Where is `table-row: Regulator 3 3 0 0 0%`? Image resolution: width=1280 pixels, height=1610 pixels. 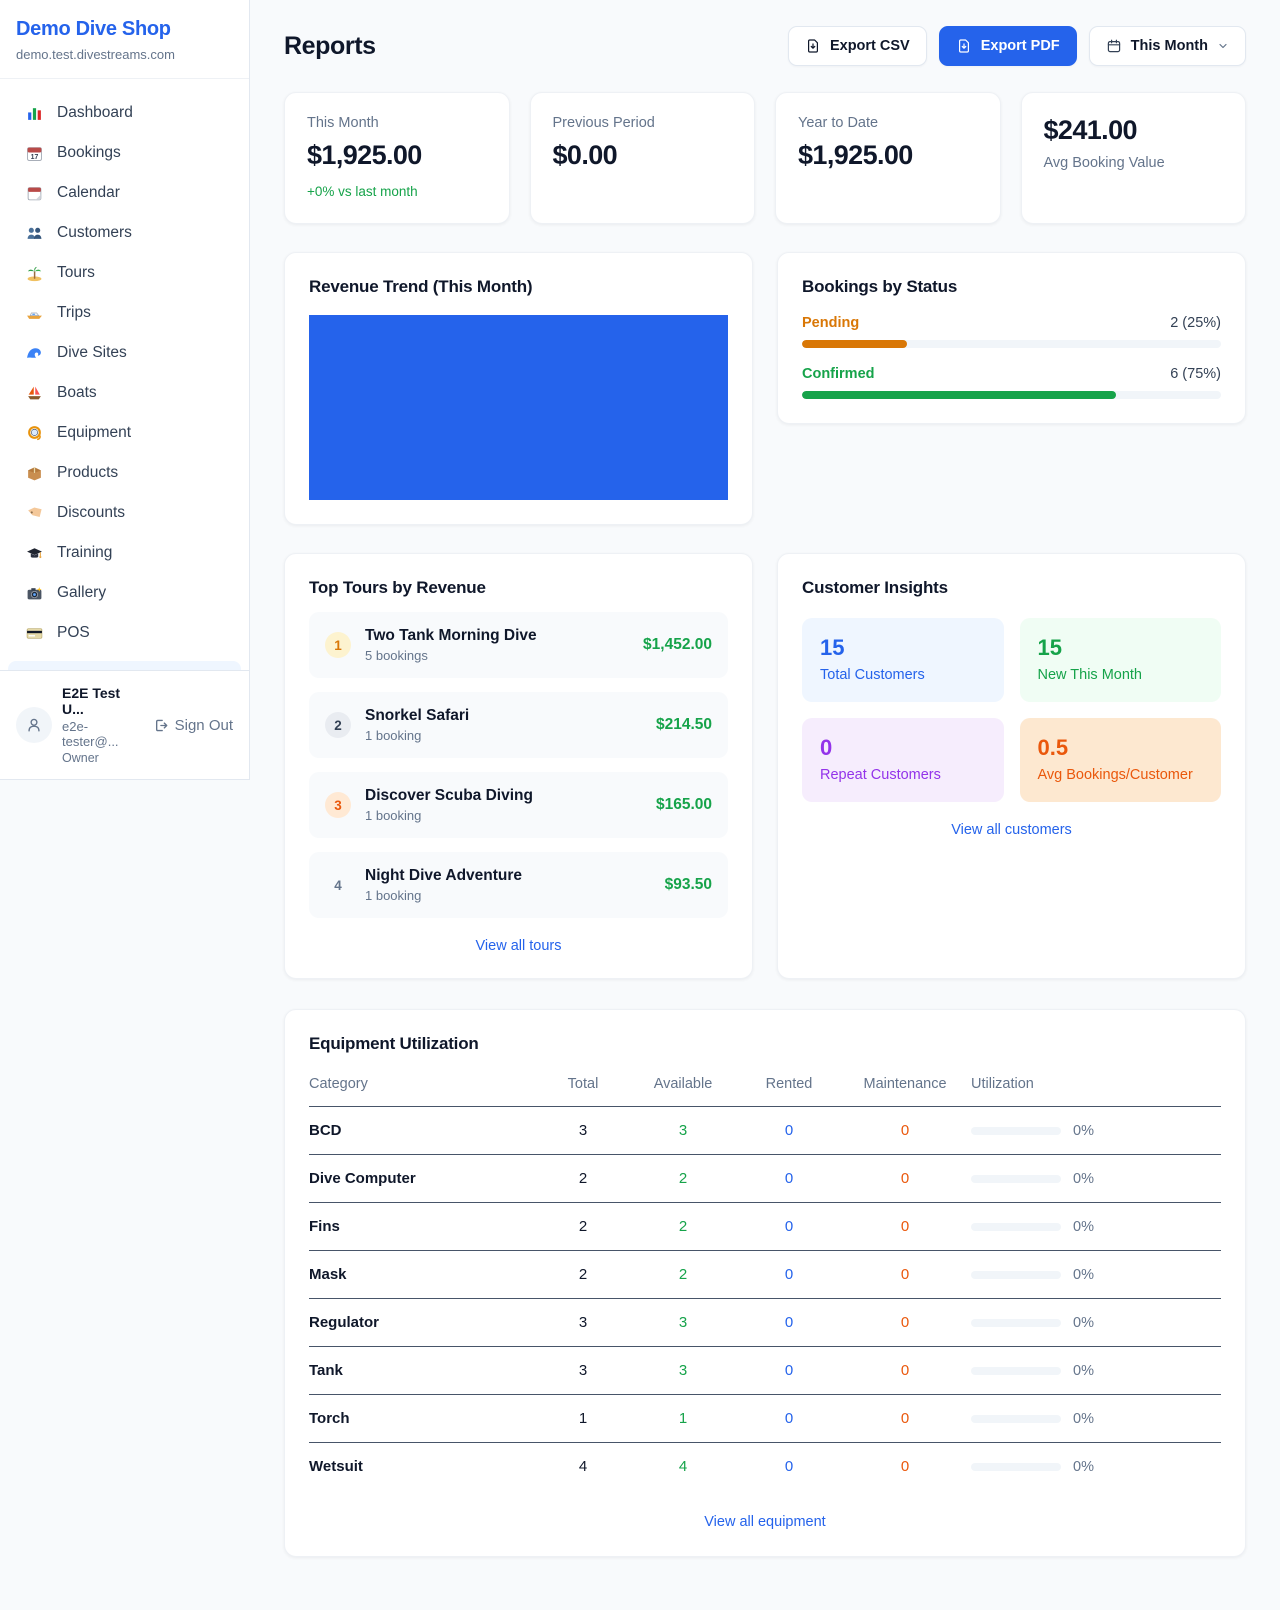 table-row: Regulator 3 3 0 0 0% is located at coordinates (765, 1323).